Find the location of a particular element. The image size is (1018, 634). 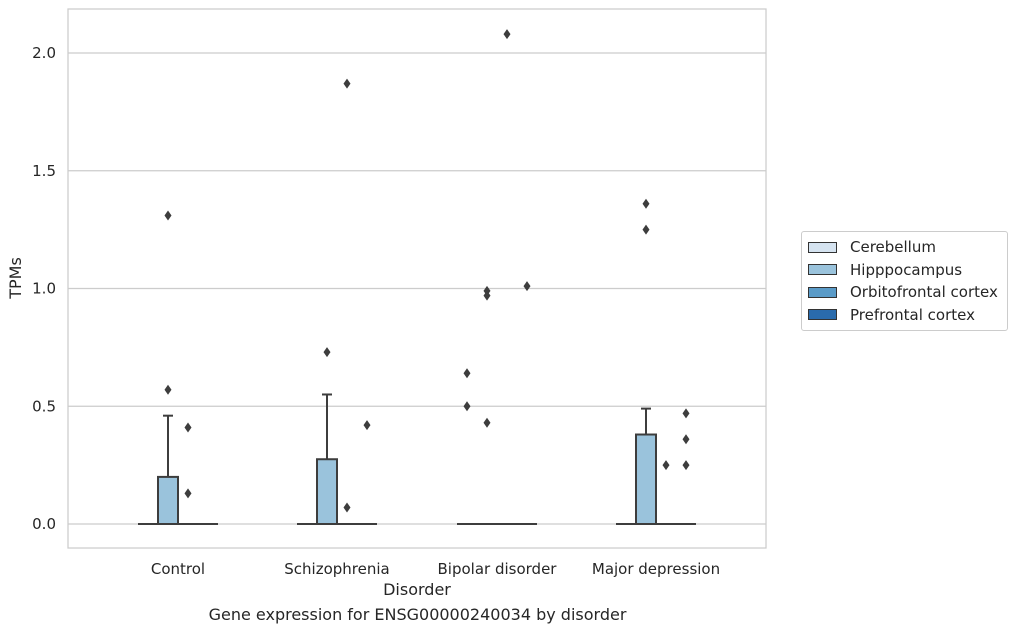

y-tick-label: 2.0 is located at coordinates (44, 53).